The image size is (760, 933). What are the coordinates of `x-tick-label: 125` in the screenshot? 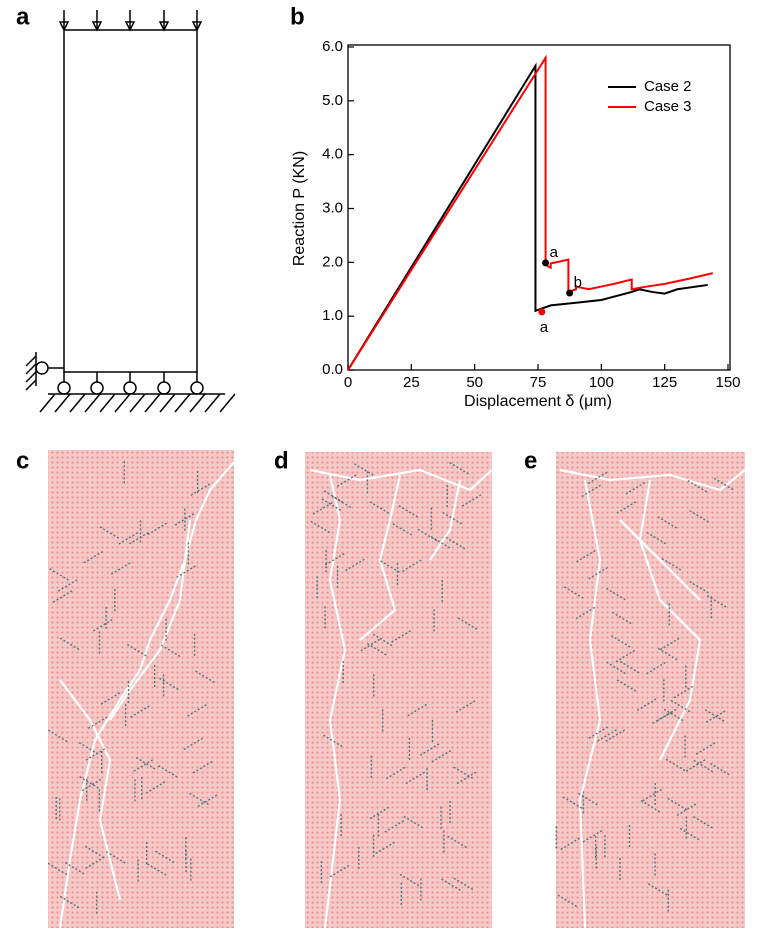 It's located at (664, 382).